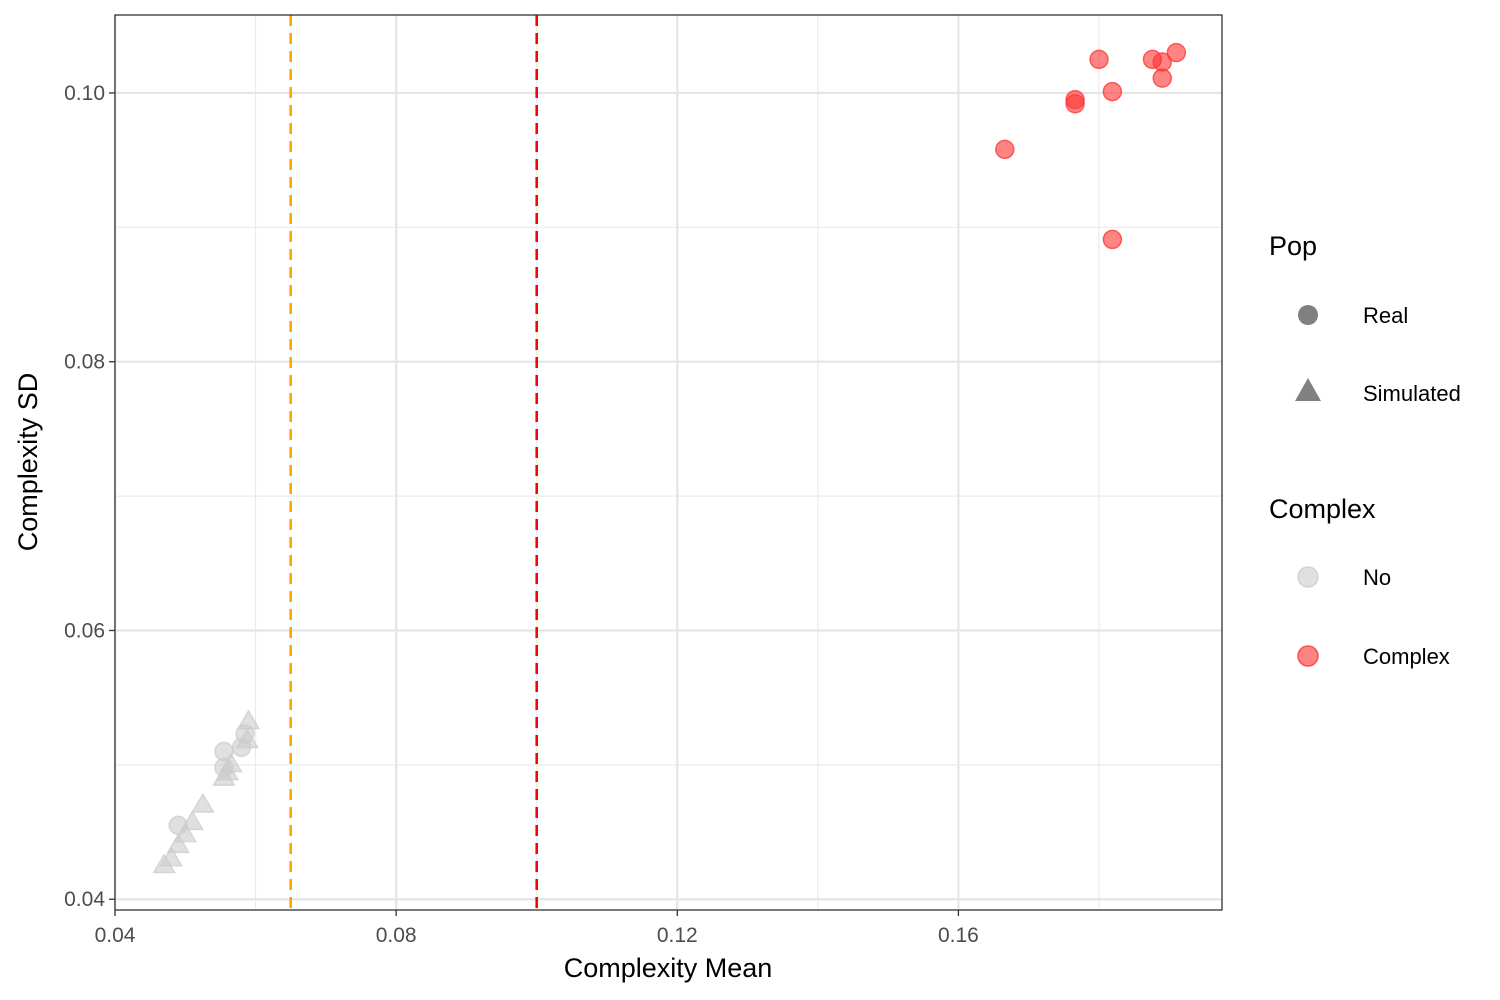  Describe the element at coordinates (537, 935) in the screenshot. I see `x-axis-tick-labels: 0.04 0.08 0.12 0.16` at that location.